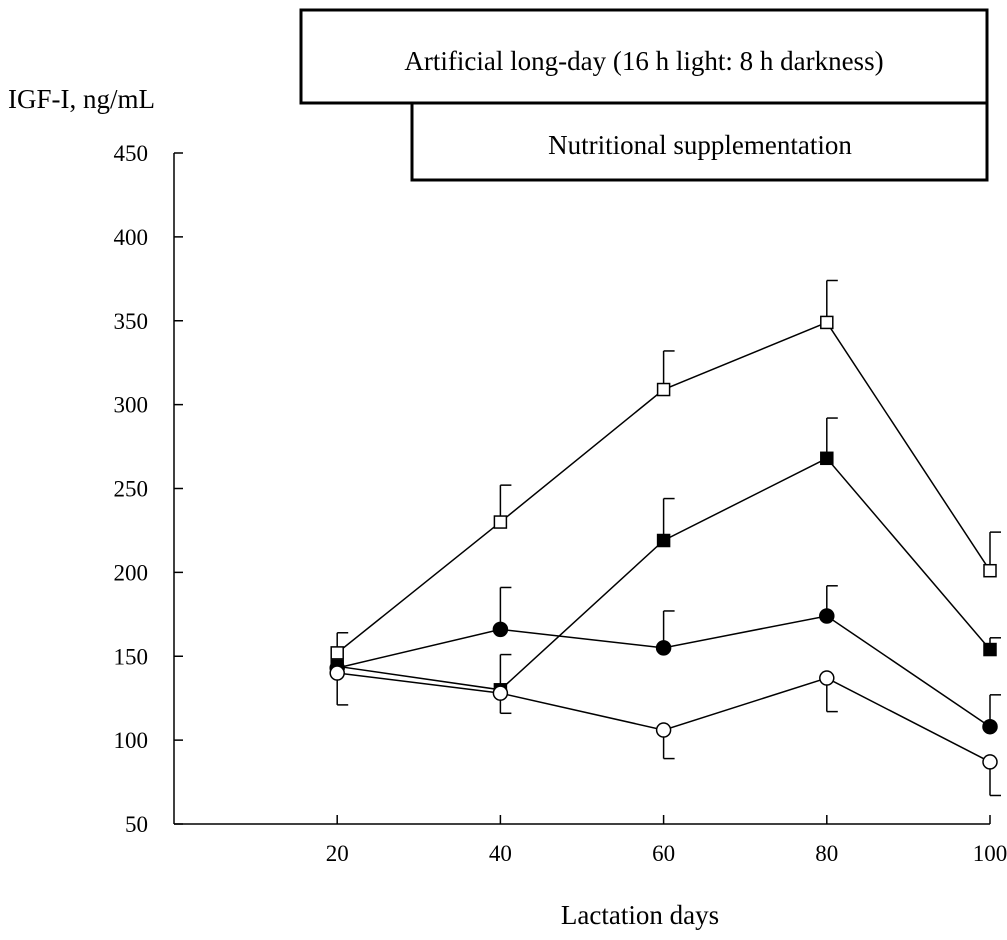 This screenshot has height=940, width=1007. What do you see at coordinates (131, 489) in the screenshot?
I see `y-tick-label: 250` at bounding box center [131, 489].